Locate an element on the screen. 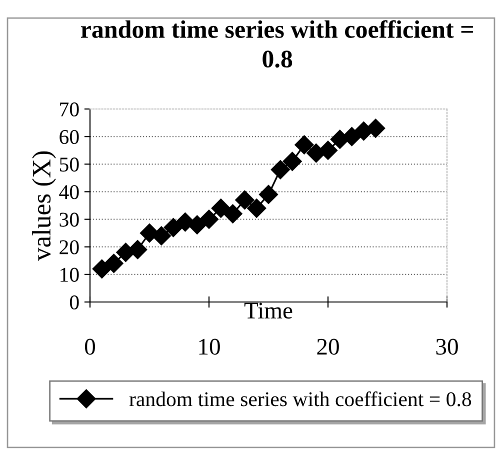 The width and height of the screenshot is (502, 452). y-axis-title: values (X) is located at coordinates (44, 206).